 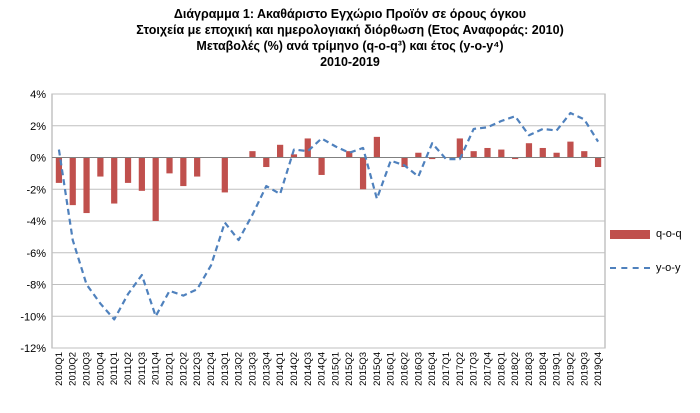 What do you see at coordinates (557, 369) in the screenshot?
I see `x-tick-label: 2019Q1` at bounding box center [557, 369].